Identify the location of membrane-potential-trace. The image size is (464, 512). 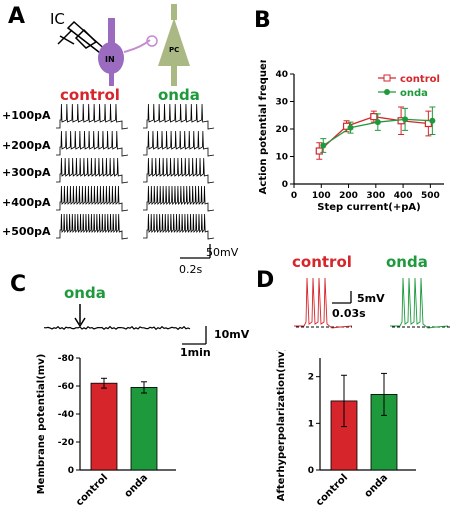
(117, 328).